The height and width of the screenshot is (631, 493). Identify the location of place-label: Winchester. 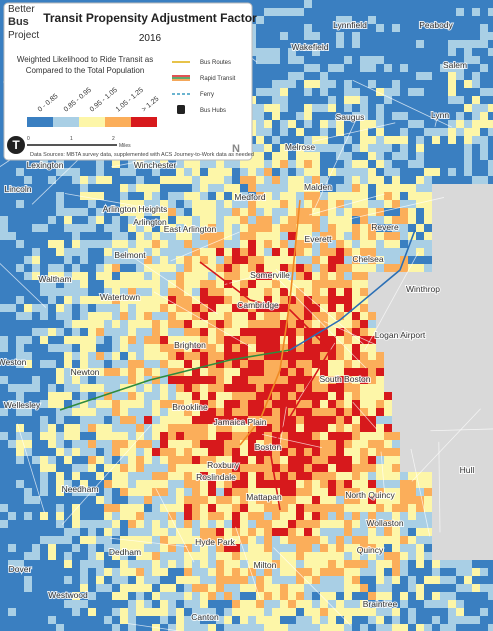
(155, 165).